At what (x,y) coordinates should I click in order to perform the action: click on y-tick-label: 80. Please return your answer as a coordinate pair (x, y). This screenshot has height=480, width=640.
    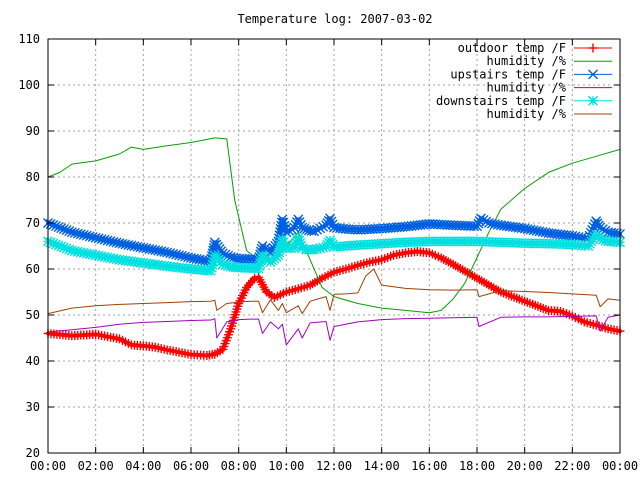
    Looking at the image, I should click on (33, 177).